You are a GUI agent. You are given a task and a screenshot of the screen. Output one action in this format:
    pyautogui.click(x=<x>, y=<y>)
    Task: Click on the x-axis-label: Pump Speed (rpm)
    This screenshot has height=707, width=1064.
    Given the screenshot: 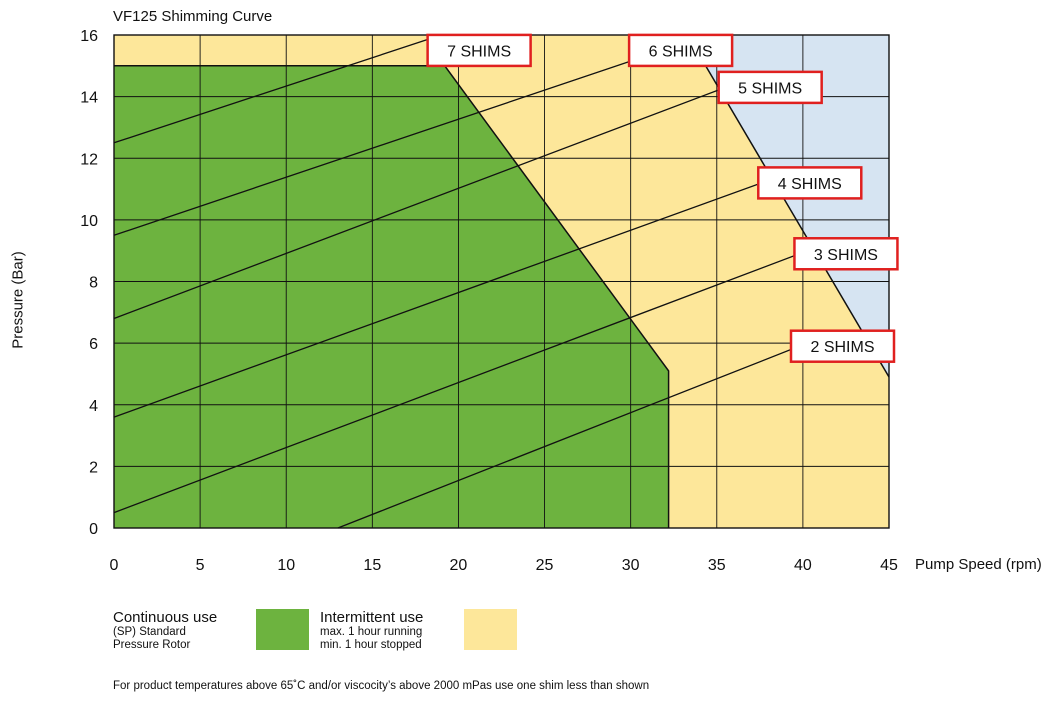 What is the action you would take?
    pyautogui.click(x=978, y=564)
    